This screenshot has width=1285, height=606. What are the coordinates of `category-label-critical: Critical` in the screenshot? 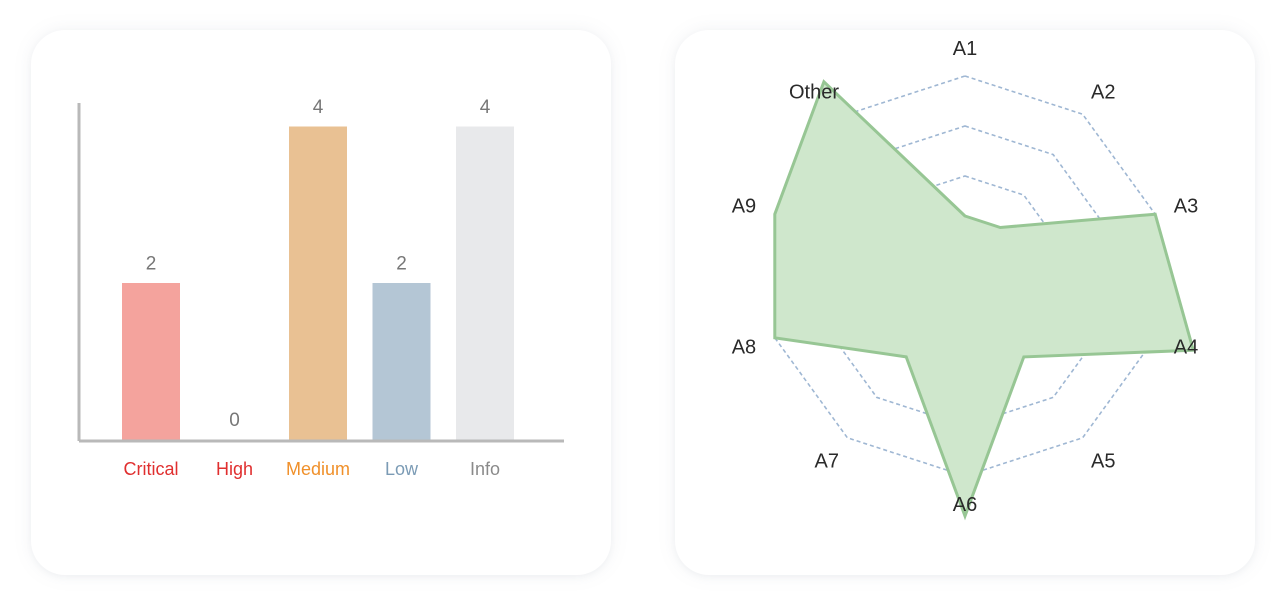 It's located at (150, 469).